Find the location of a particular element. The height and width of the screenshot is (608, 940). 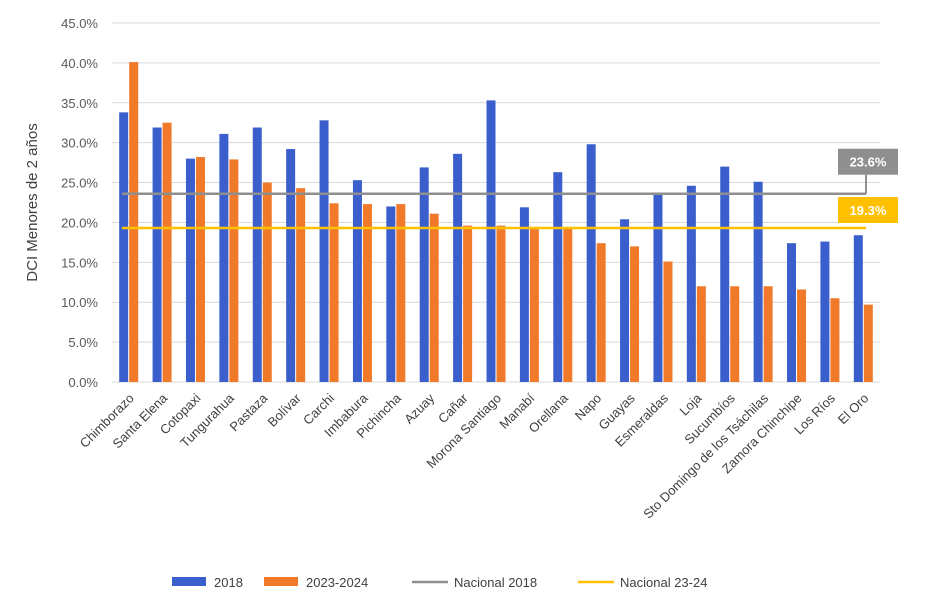

reference-value-label: 19.3% is located at coordinates (868, 210).